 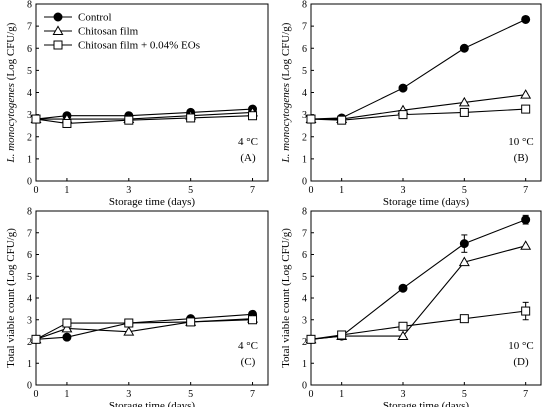 What do you see at coordinates (521, 158) in the screenshot?
I see `panel-label: (B)` at bounding box center [521, 158].